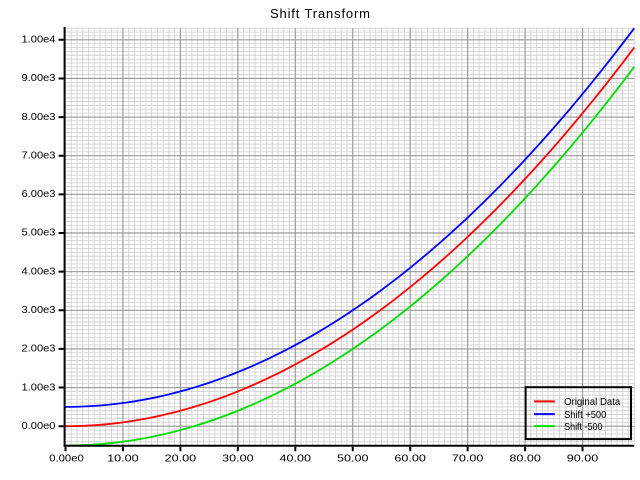  What do you see at coordinates (39, 271) in the screenshot?
I see `svg-text: 4.00e3` at bounding box center [39, 271].